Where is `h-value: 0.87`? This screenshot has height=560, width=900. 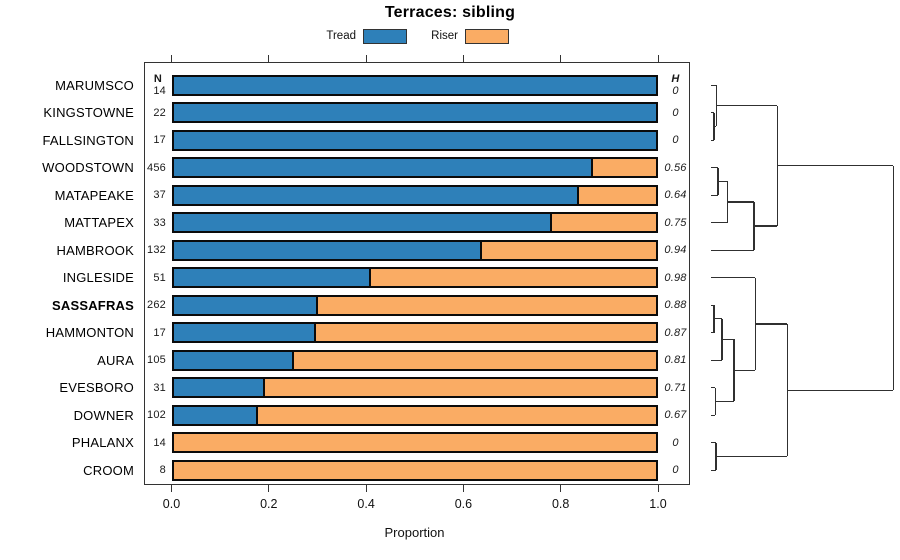
h-value: 0.87 is located at coordinates (675, 332).